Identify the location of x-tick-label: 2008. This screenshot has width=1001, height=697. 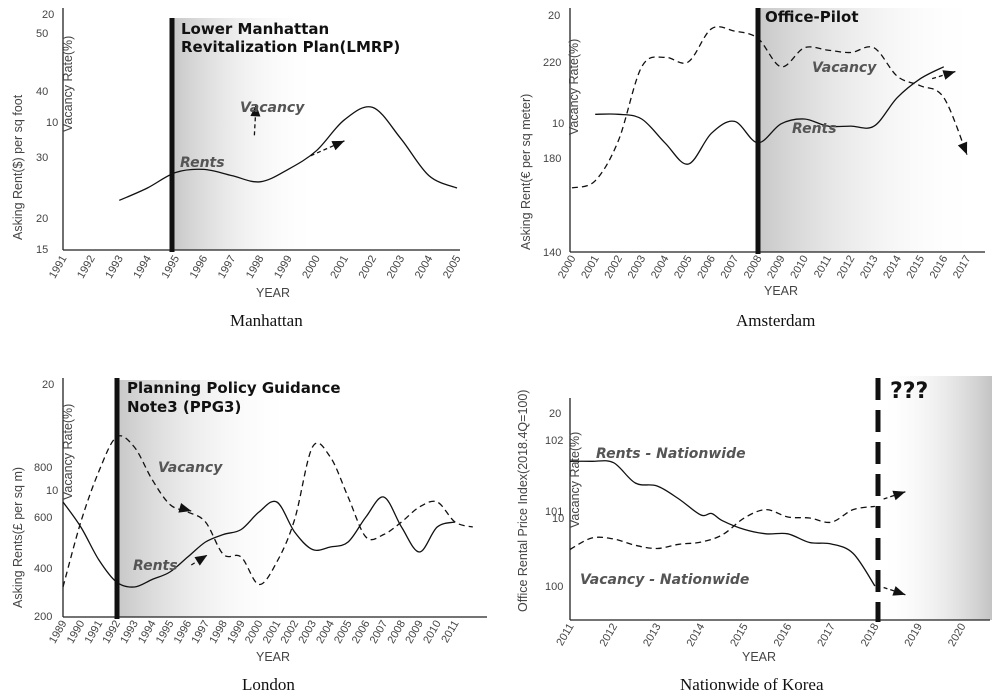
(753, 267).